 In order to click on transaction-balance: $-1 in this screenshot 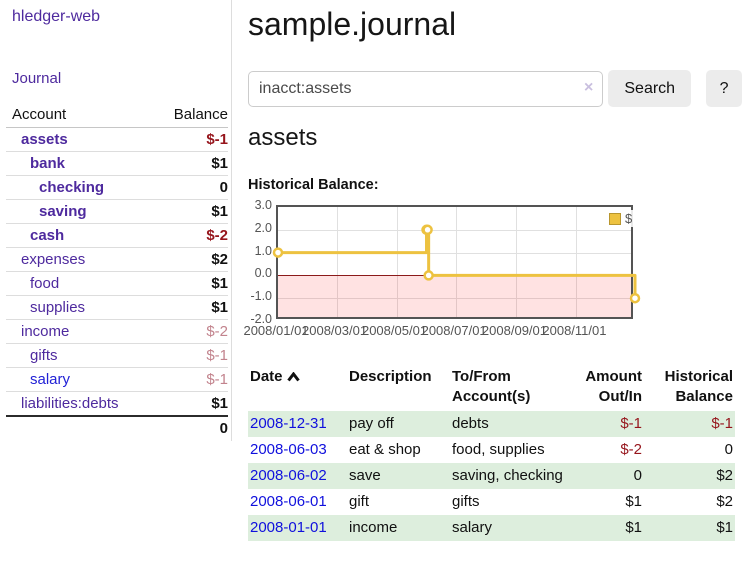, I will do `click(689, 424)`.